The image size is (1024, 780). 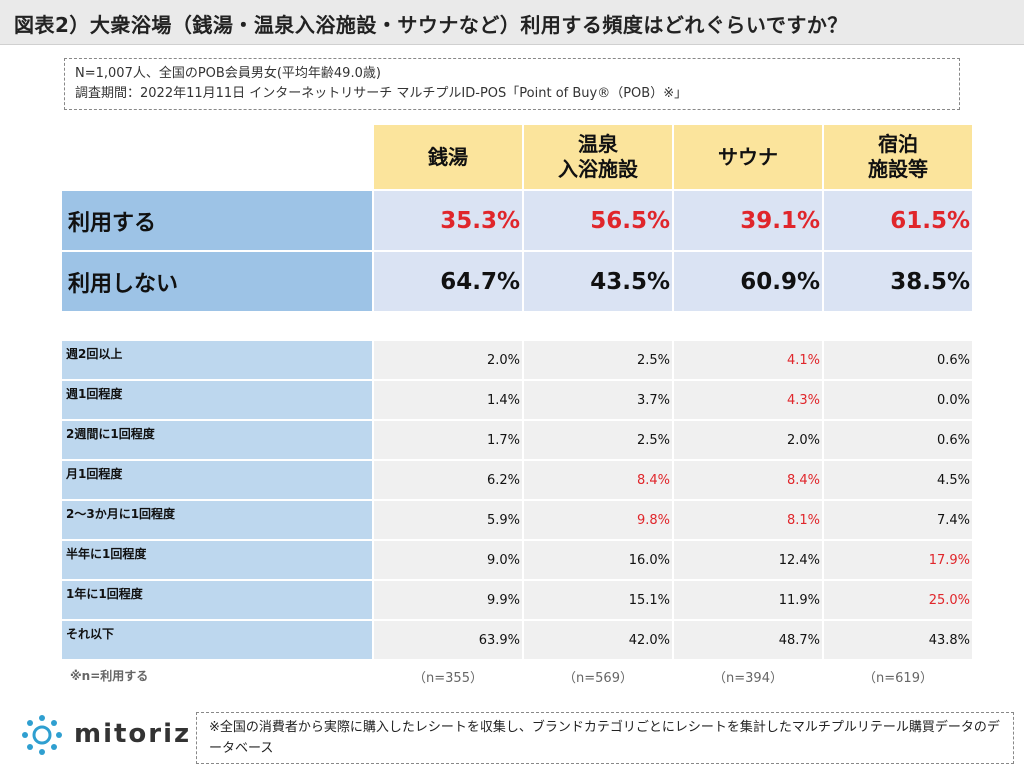 What do you see at coordinates (448, 440) in the screenshot?
I see `value-cell: 1.7%` at bounding box center [448, 440].